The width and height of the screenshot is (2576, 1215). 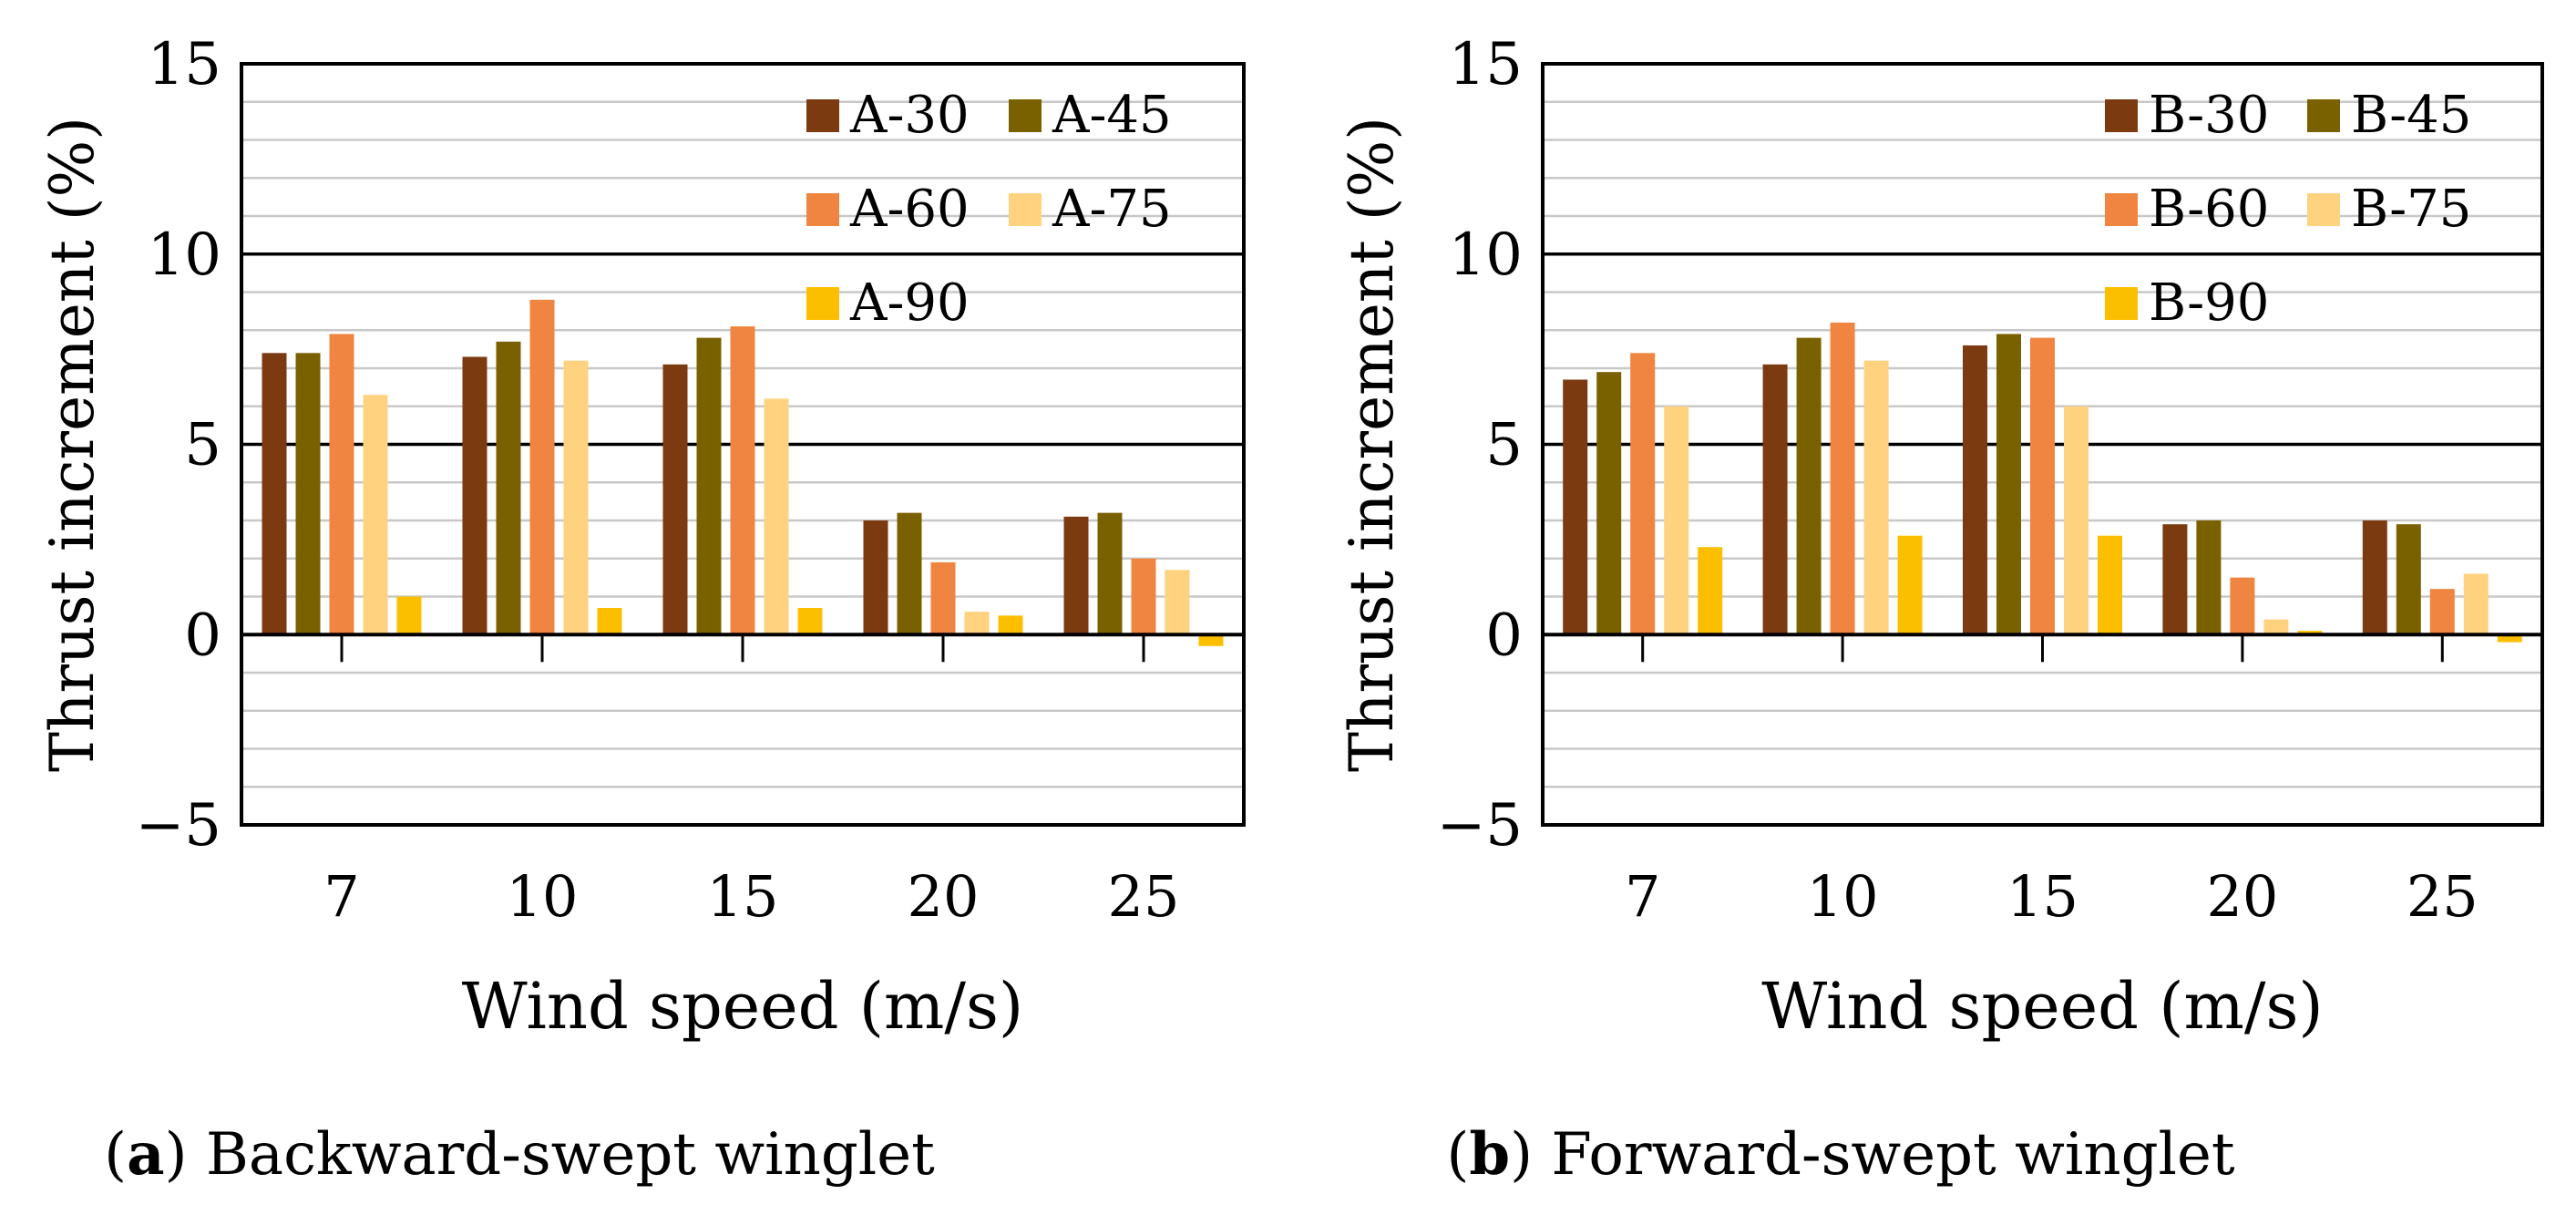 What do you see at coordinates (909, 116) in the screenshot?
I see `legend-label-A-30: A-30` at bounding box center [909, 116].